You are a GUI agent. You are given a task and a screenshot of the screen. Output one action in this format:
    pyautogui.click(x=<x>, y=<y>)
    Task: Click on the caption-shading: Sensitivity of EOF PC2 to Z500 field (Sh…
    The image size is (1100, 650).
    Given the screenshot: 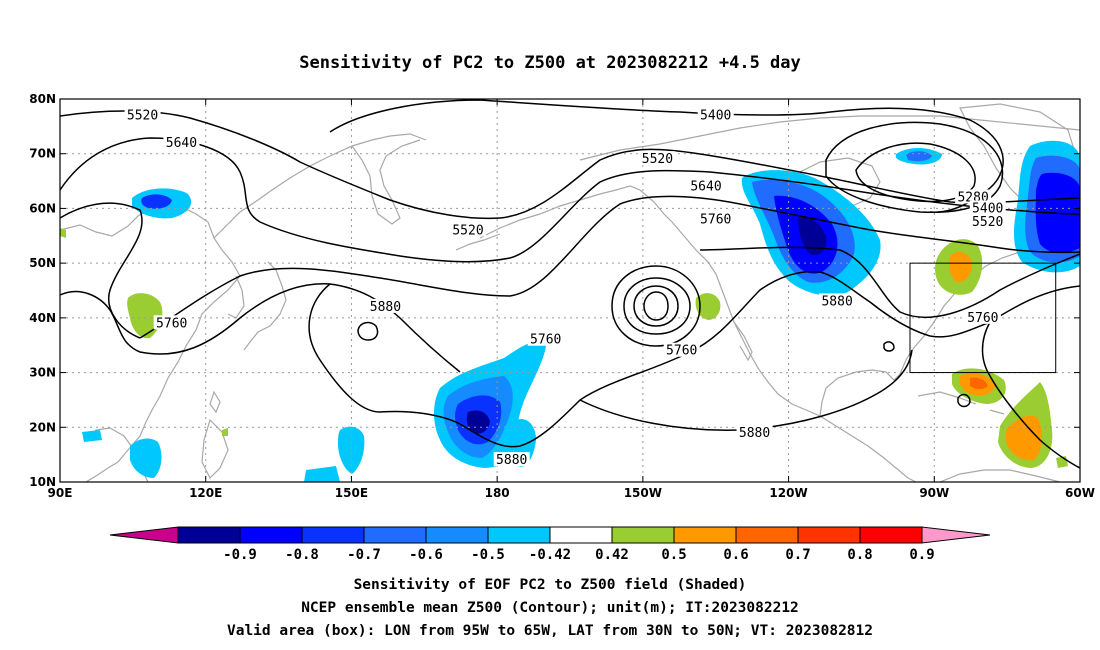 What is the action you would take?
    pyautogui.click(x=550, y=585)
    